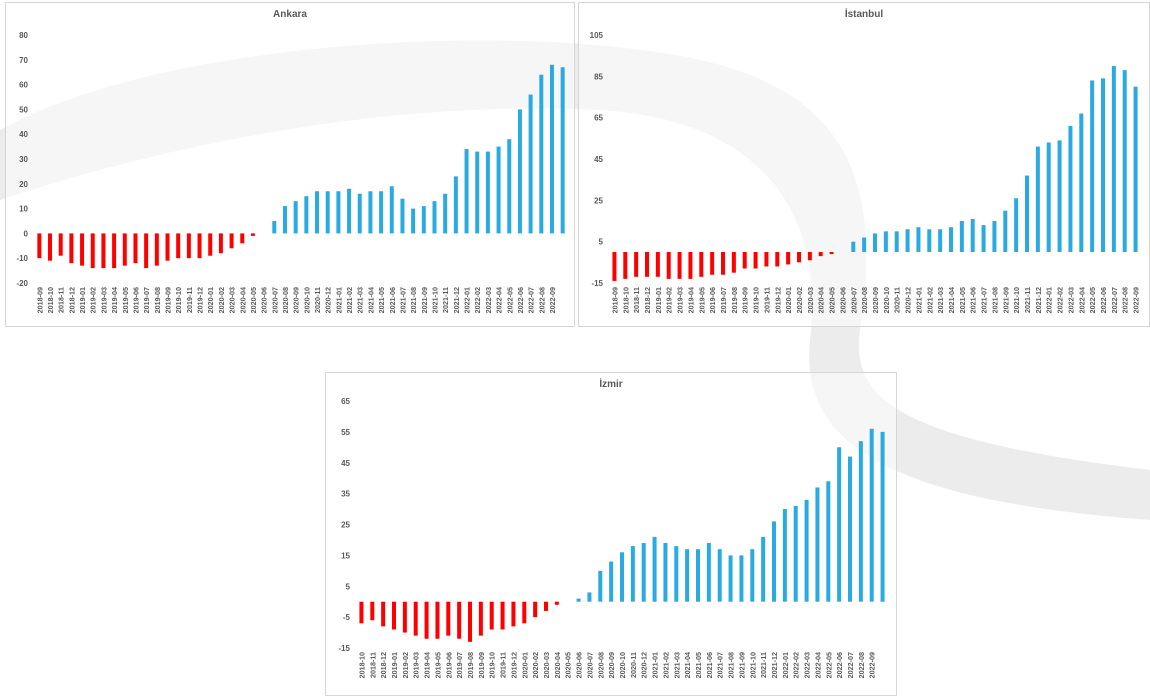 The image size is (1150, 697). I want to click on x-tick-label: 2019-12, so click(200, 300).